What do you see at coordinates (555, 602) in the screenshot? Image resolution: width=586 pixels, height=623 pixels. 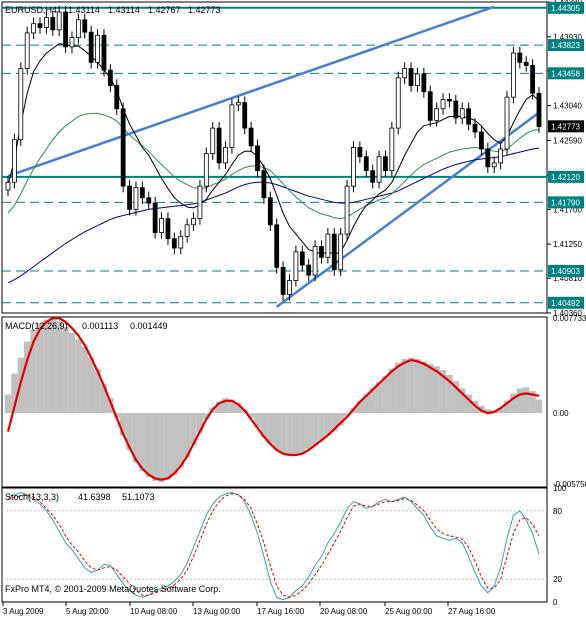 I see `stoch-tick-label: 0` at bounding box center [555, 602].